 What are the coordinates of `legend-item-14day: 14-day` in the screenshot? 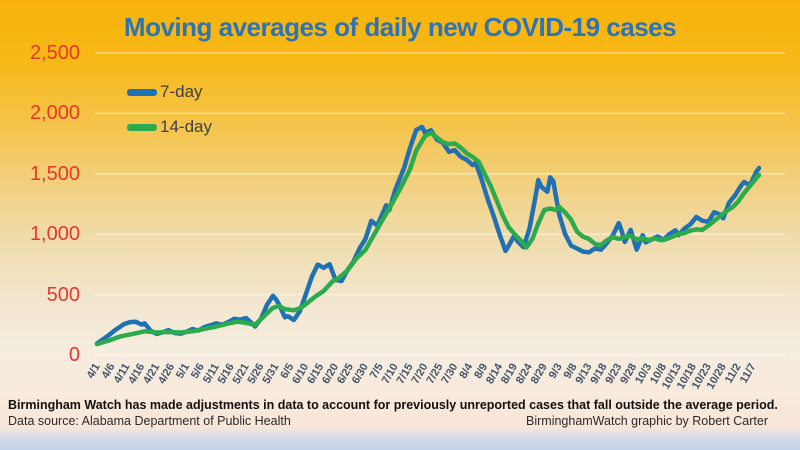 It's located at (169, 127).